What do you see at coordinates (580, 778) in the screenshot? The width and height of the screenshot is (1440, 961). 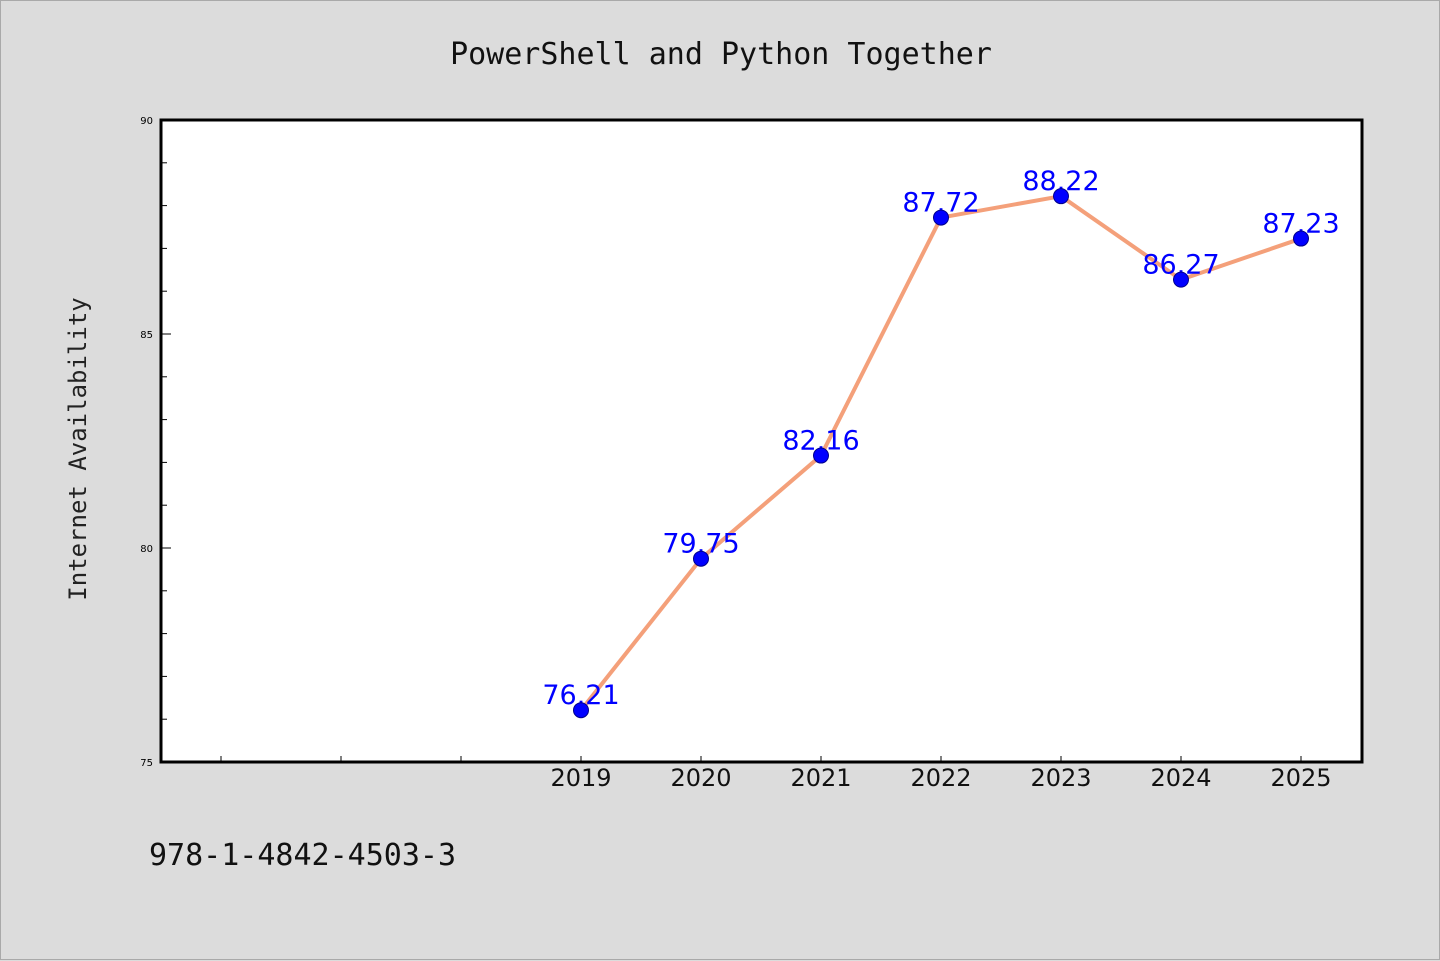 I see `x-tick-label: 2019` at bounding box center [580, 778].